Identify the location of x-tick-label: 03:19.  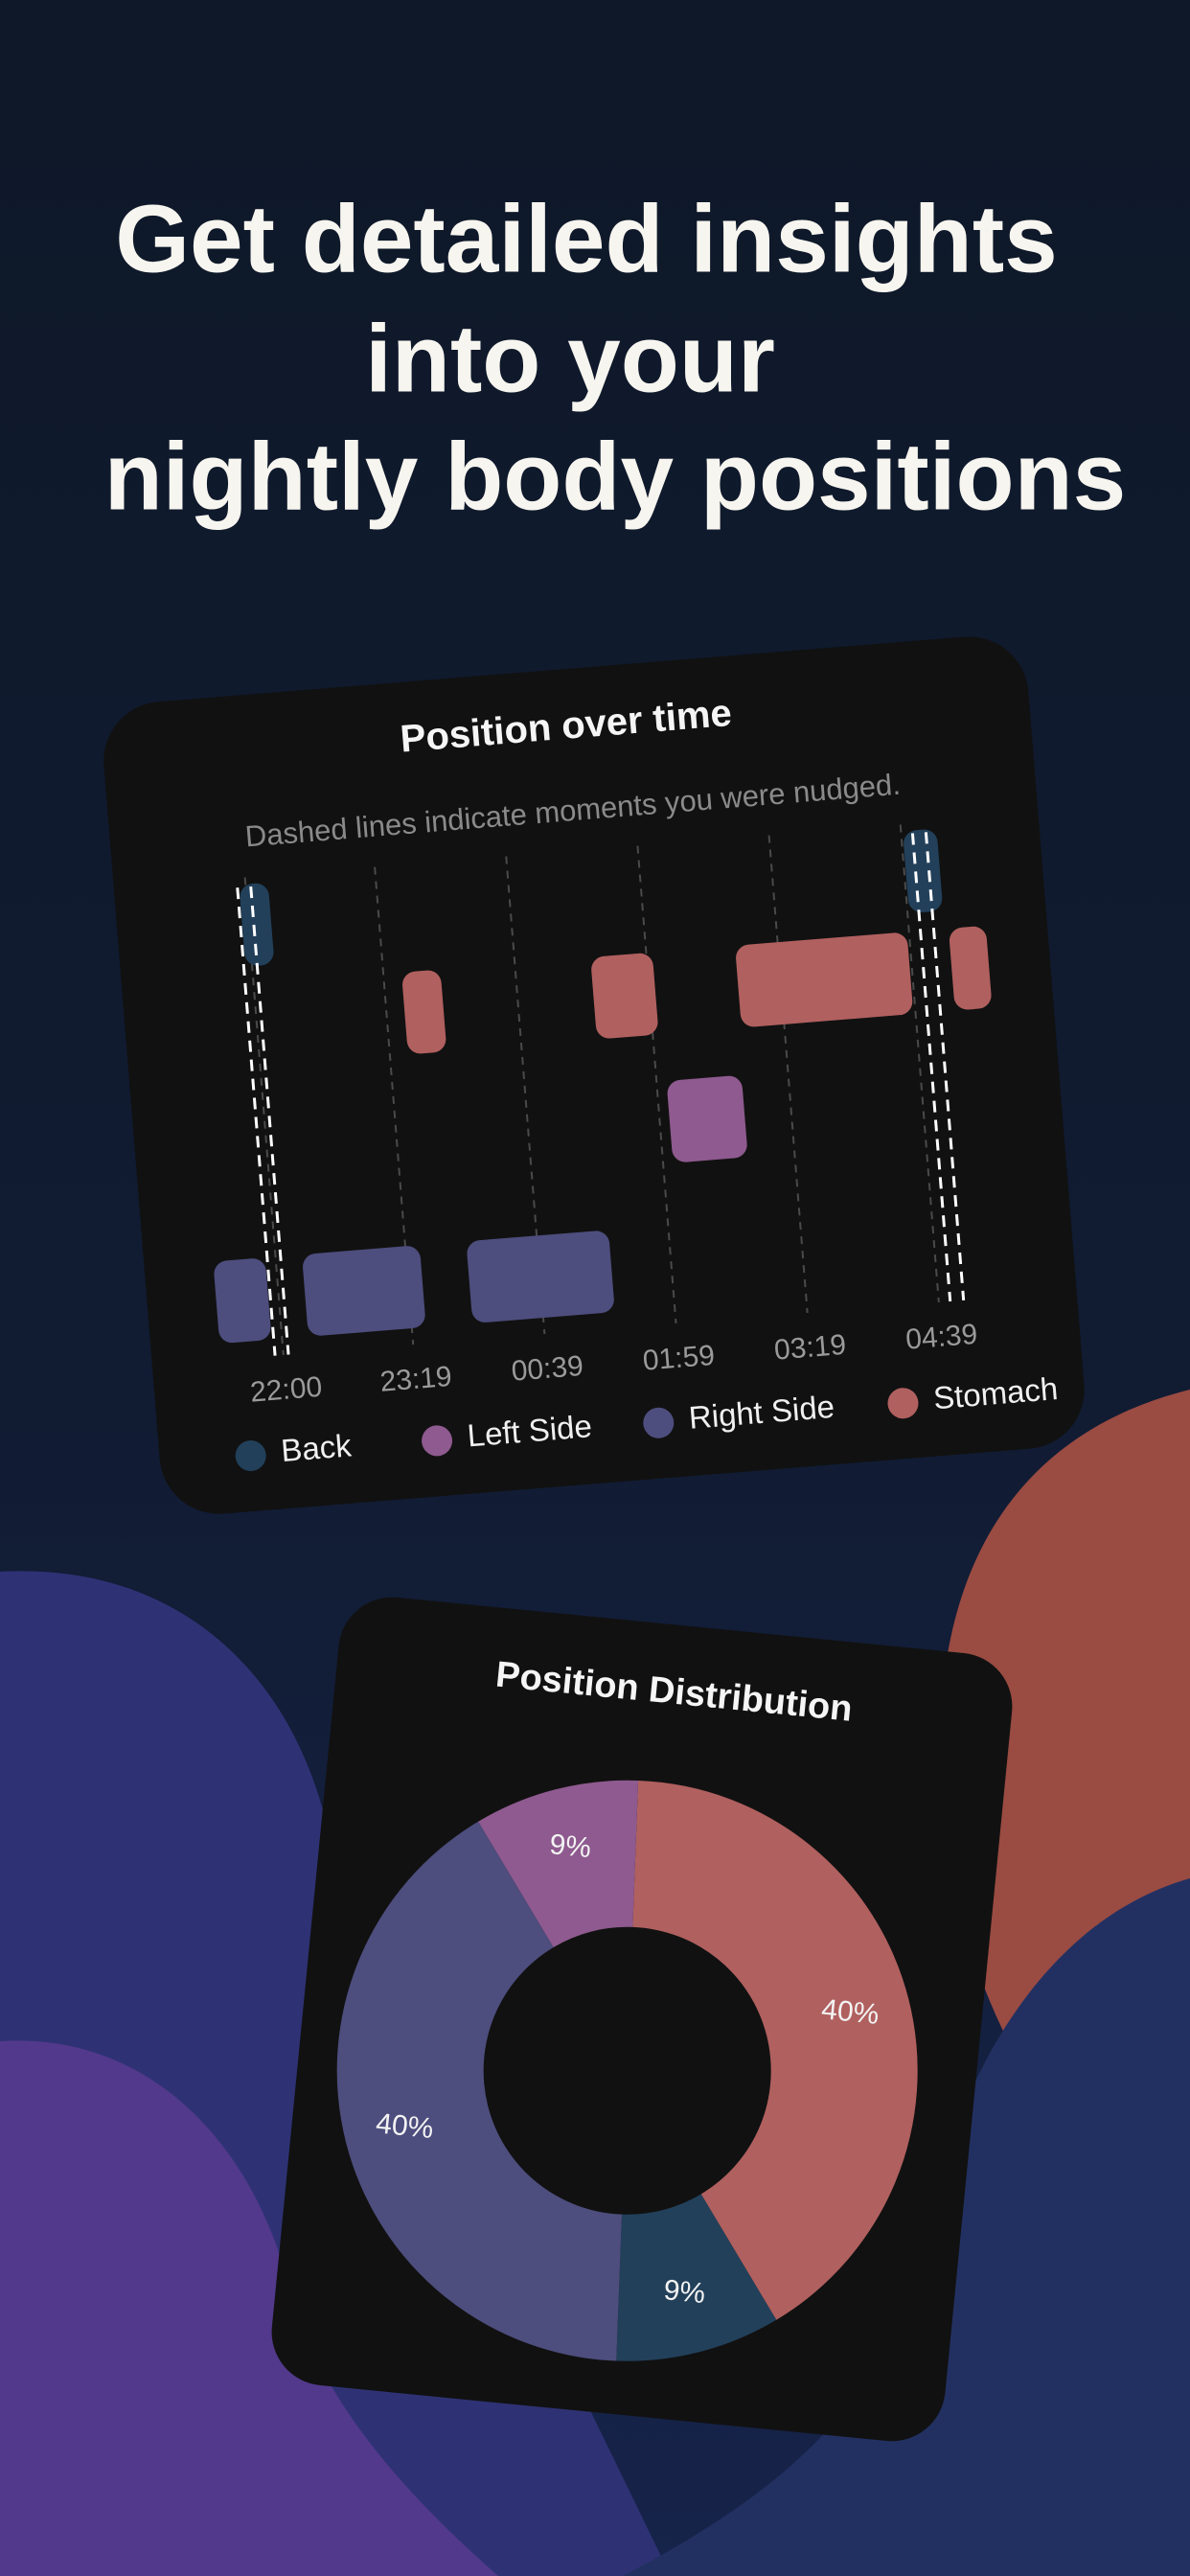
(810, 1348).